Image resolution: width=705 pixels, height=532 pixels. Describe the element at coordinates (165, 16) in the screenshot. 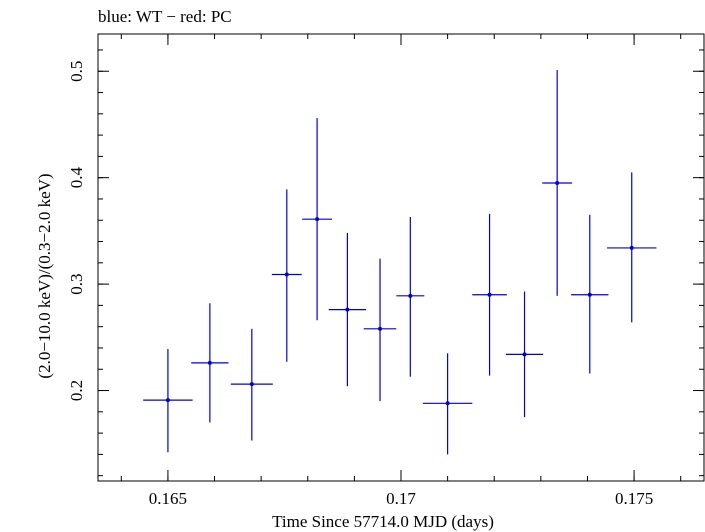

I see `chart-title: blue: WT − red: PC` at that location.